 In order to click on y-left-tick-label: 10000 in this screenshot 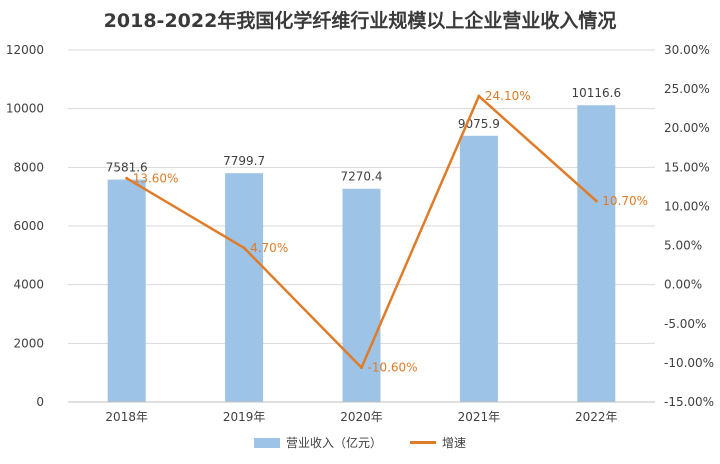, I will do `click(25, 109)`.